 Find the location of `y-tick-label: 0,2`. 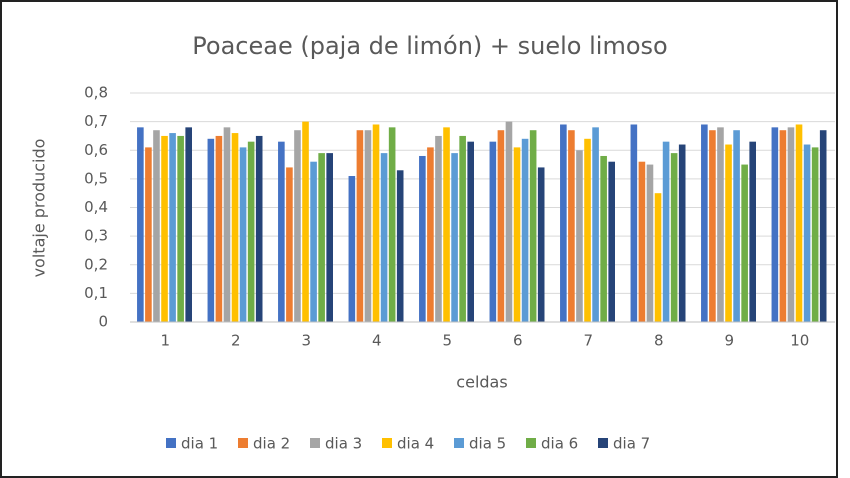

y-tick-label: 0,2 is located at coordinates (96, 264).